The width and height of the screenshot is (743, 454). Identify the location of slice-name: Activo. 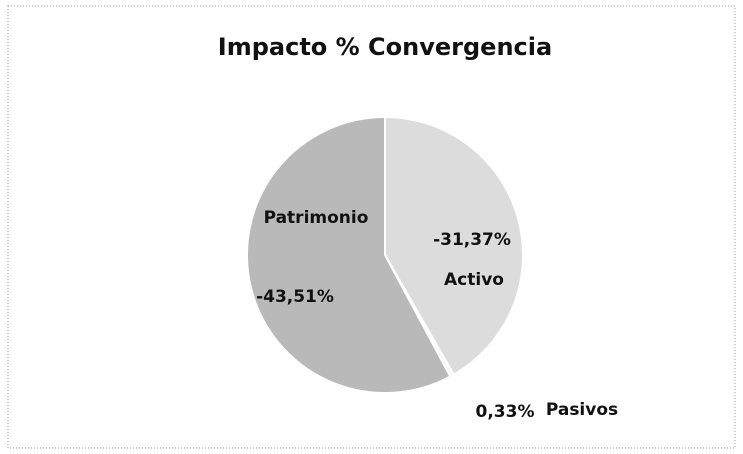
(474, 280).